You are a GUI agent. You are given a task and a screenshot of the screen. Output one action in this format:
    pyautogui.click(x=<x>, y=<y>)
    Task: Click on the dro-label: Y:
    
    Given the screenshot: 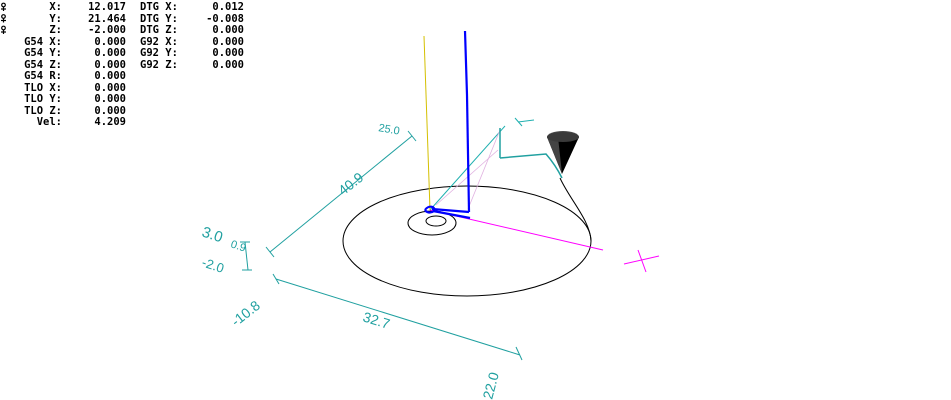 What is the action you would take?
    pyautogui.click(x=55, y=18)
    